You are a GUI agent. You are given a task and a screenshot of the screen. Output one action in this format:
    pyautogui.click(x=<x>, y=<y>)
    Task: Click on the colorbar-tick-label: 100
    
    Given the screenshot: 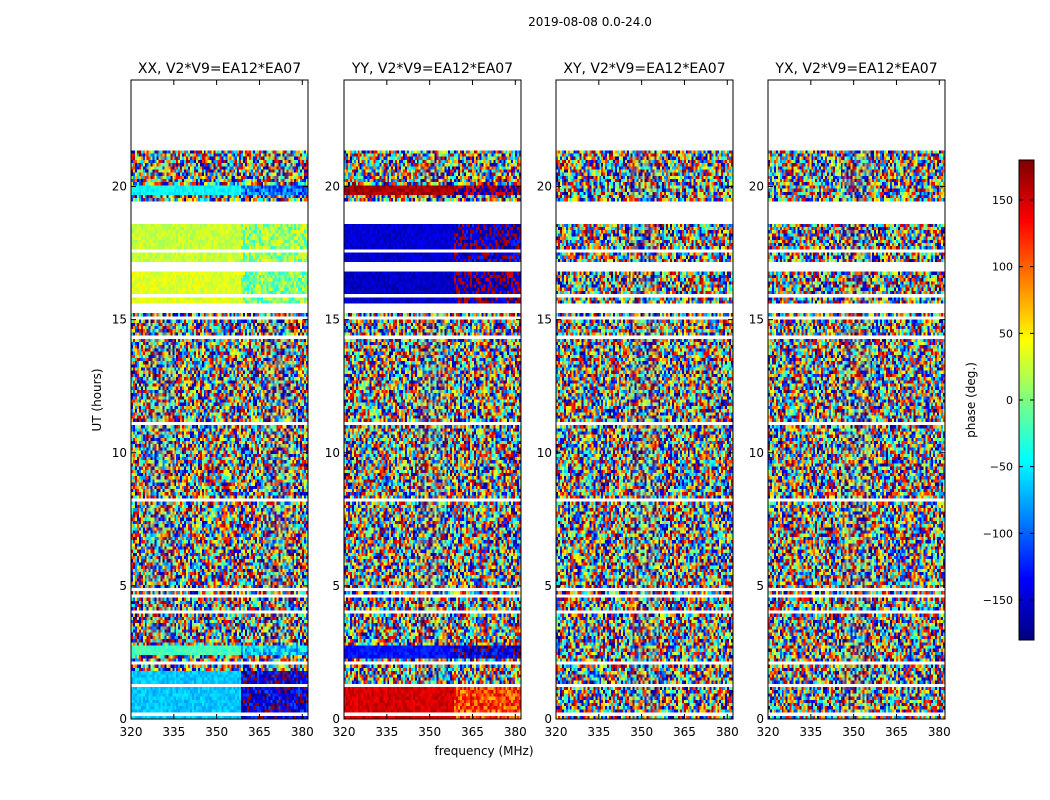 What is the action you would take?
    pyautogui.click(x=1002, y=267)
    